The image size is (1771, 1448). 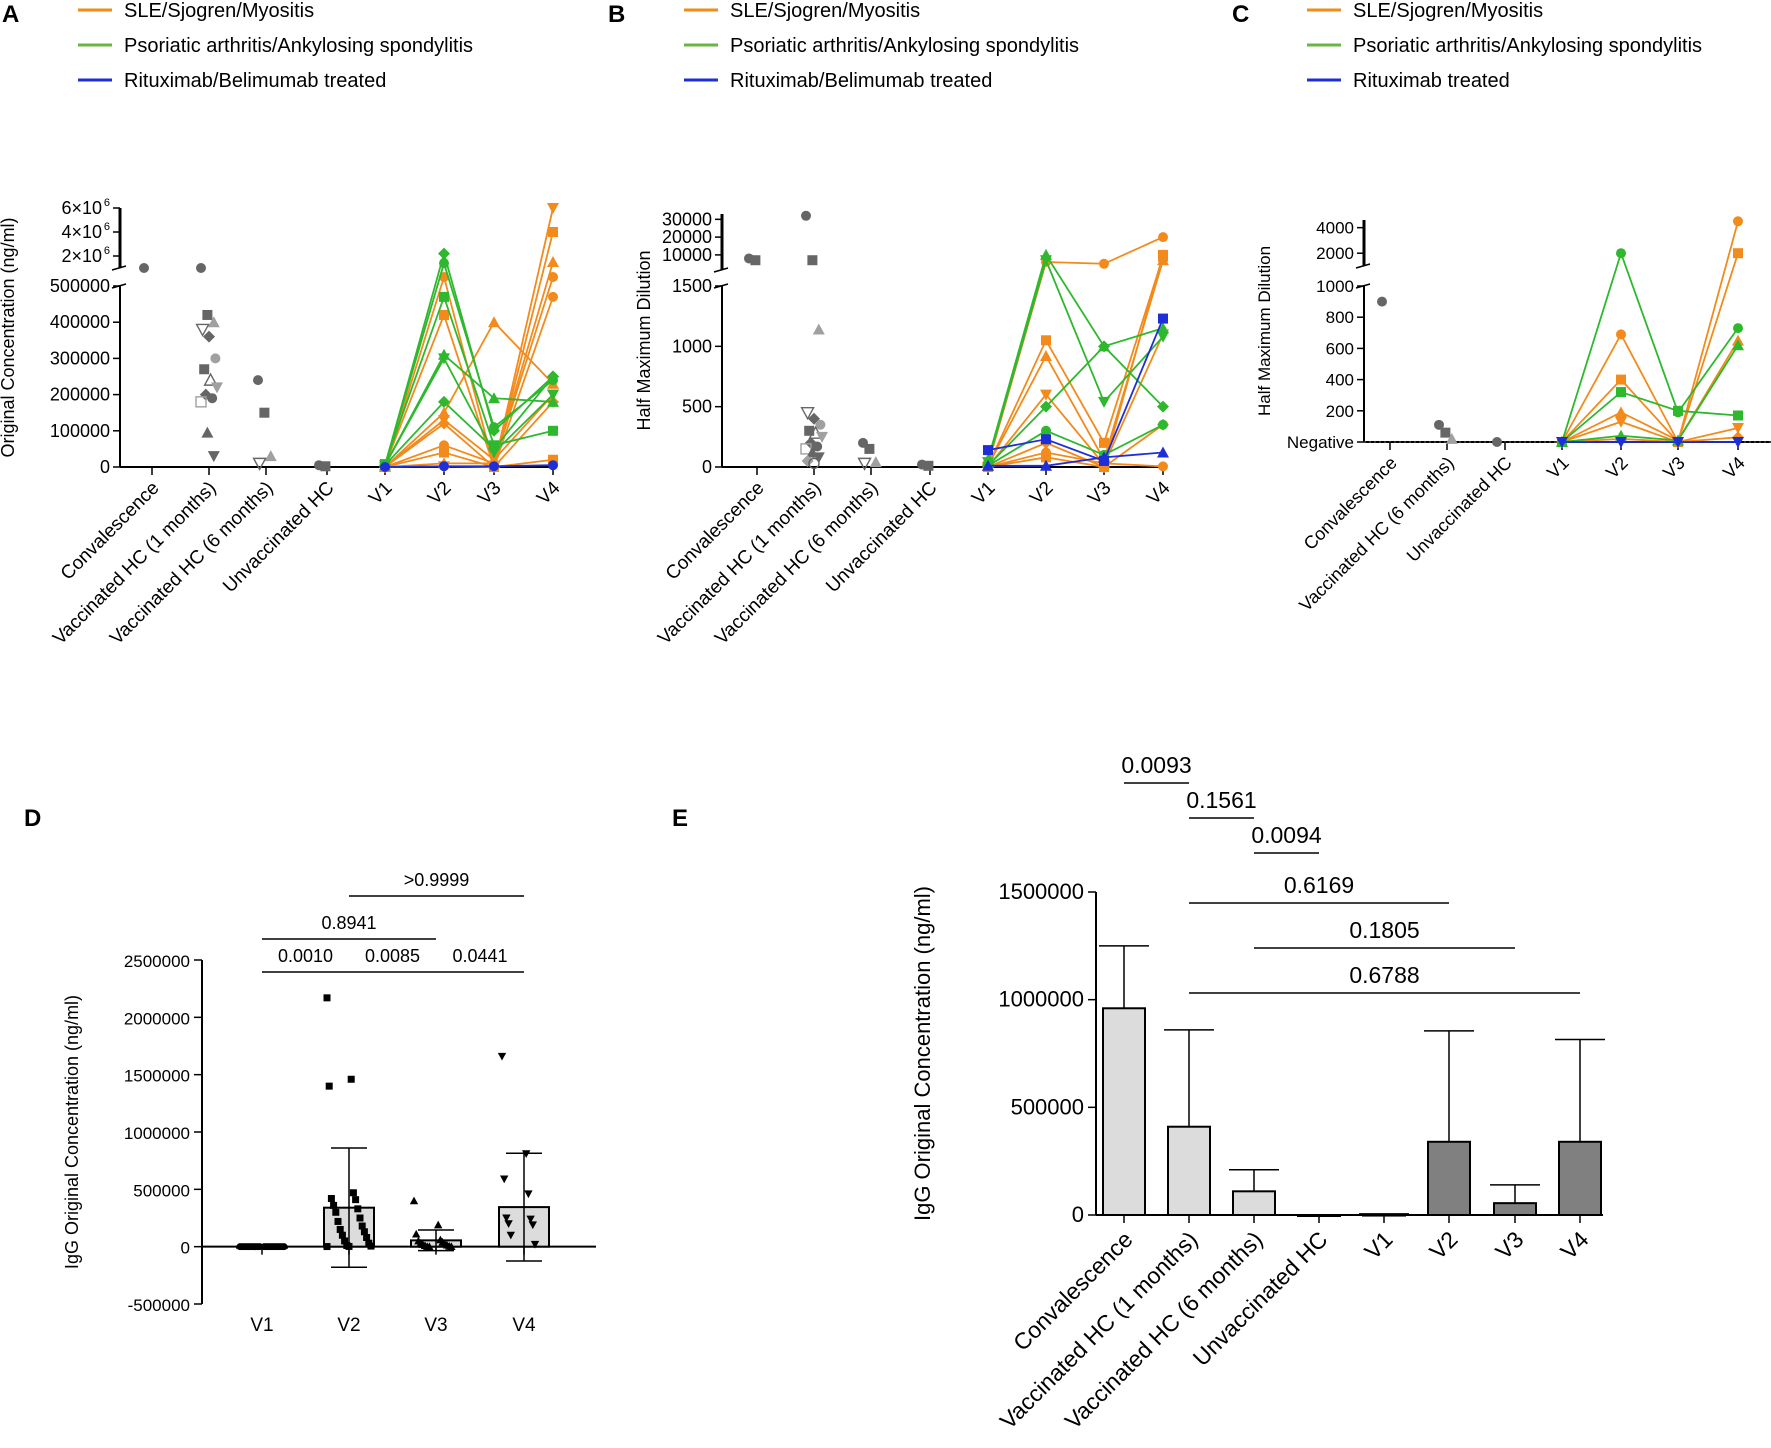 I want to click on axis-break-mark, so click(x=119, y=268).